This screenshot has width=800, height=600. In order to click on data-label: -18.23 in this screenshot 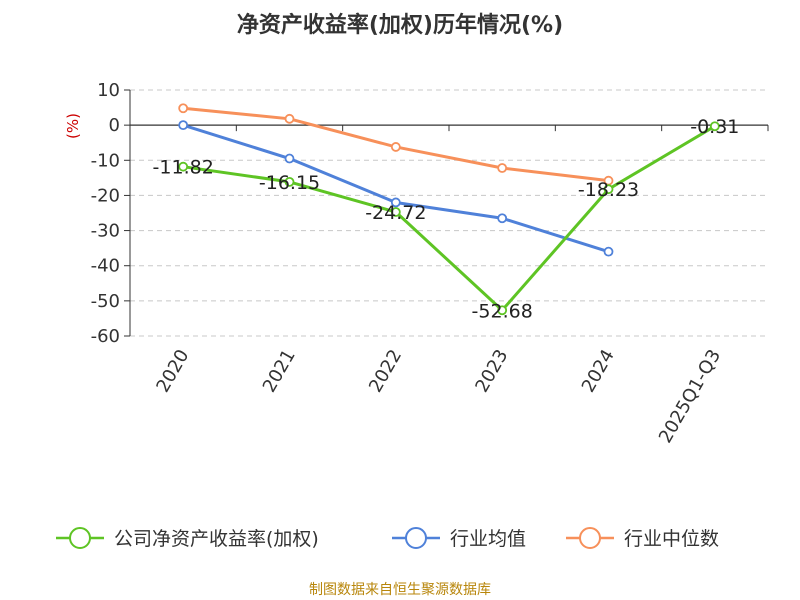, I will do `click(608, 190)`.